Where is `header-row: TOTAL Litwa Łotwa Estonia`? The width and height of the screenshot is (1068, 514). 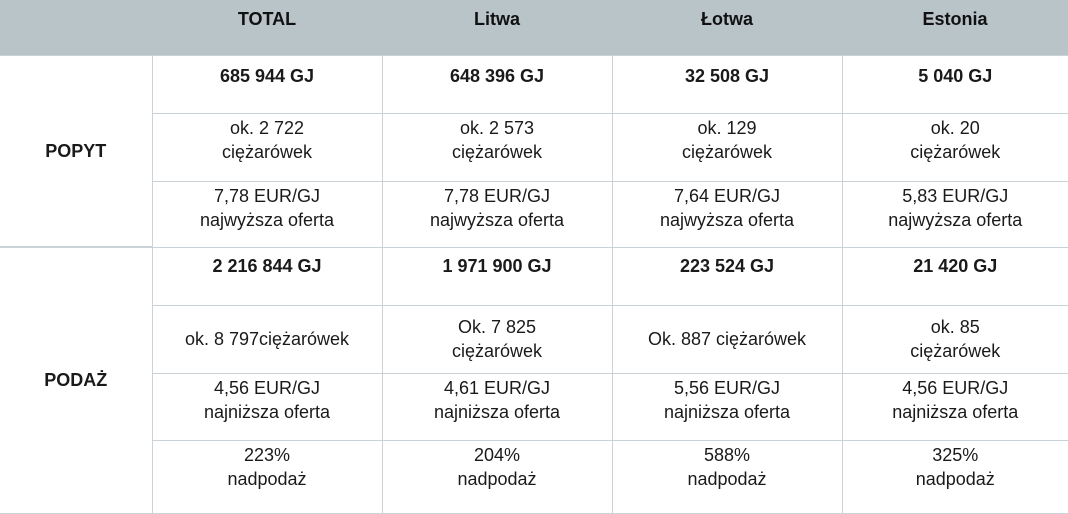
header-row: TOTAL Litwa Łotwa Estonia is located at coordinates (534, 27).